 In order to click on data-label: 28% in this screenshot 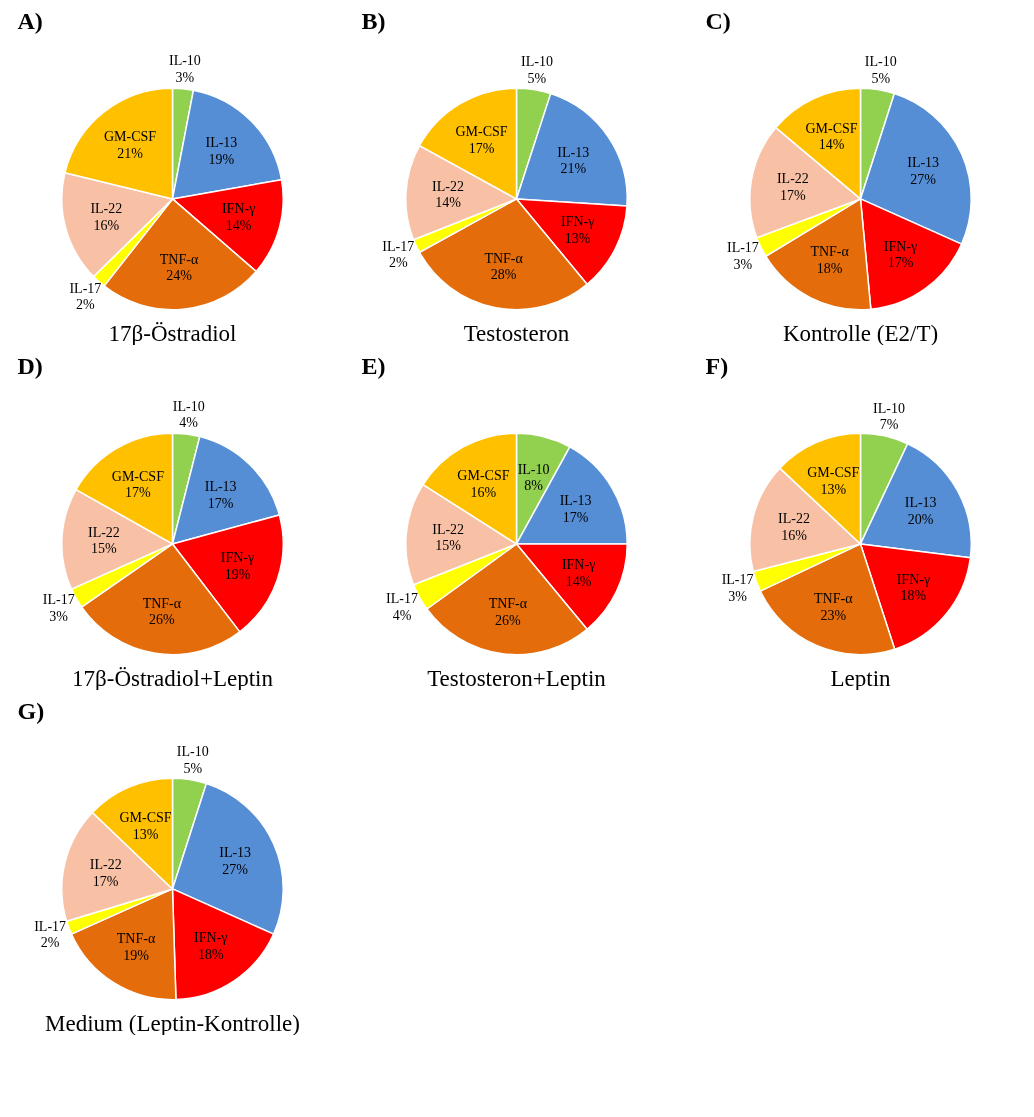, I will do `click(503, 275)`.